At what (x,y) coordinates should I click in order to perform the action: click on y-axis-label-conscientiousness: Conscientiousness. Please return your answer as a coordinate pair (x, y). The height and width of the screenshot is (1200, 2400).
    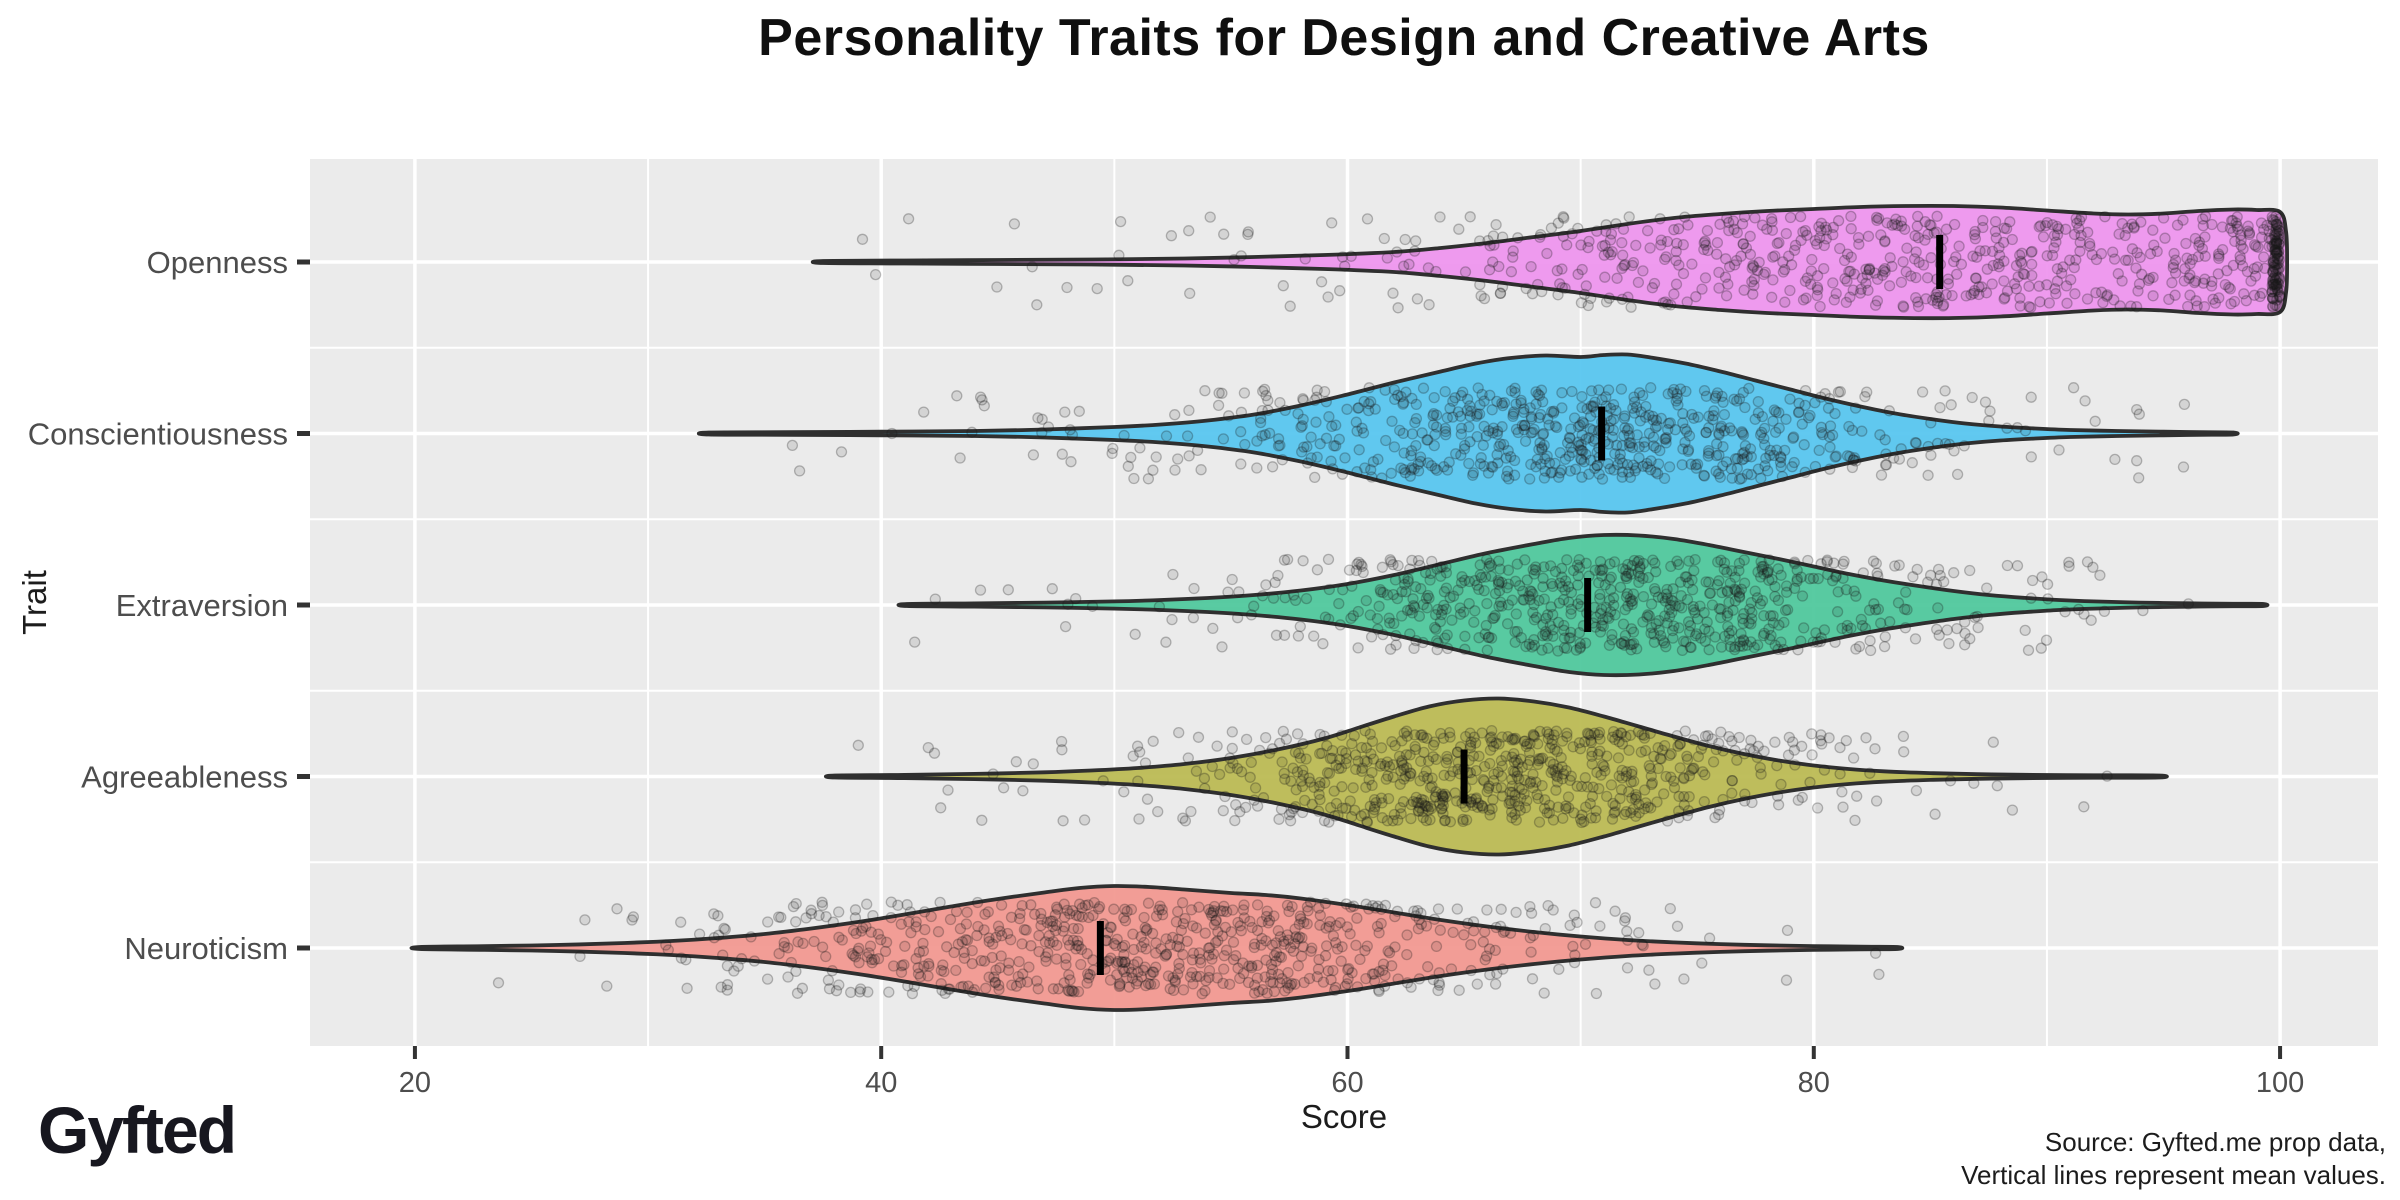
    Looking at the image, I should click on (158, 433).